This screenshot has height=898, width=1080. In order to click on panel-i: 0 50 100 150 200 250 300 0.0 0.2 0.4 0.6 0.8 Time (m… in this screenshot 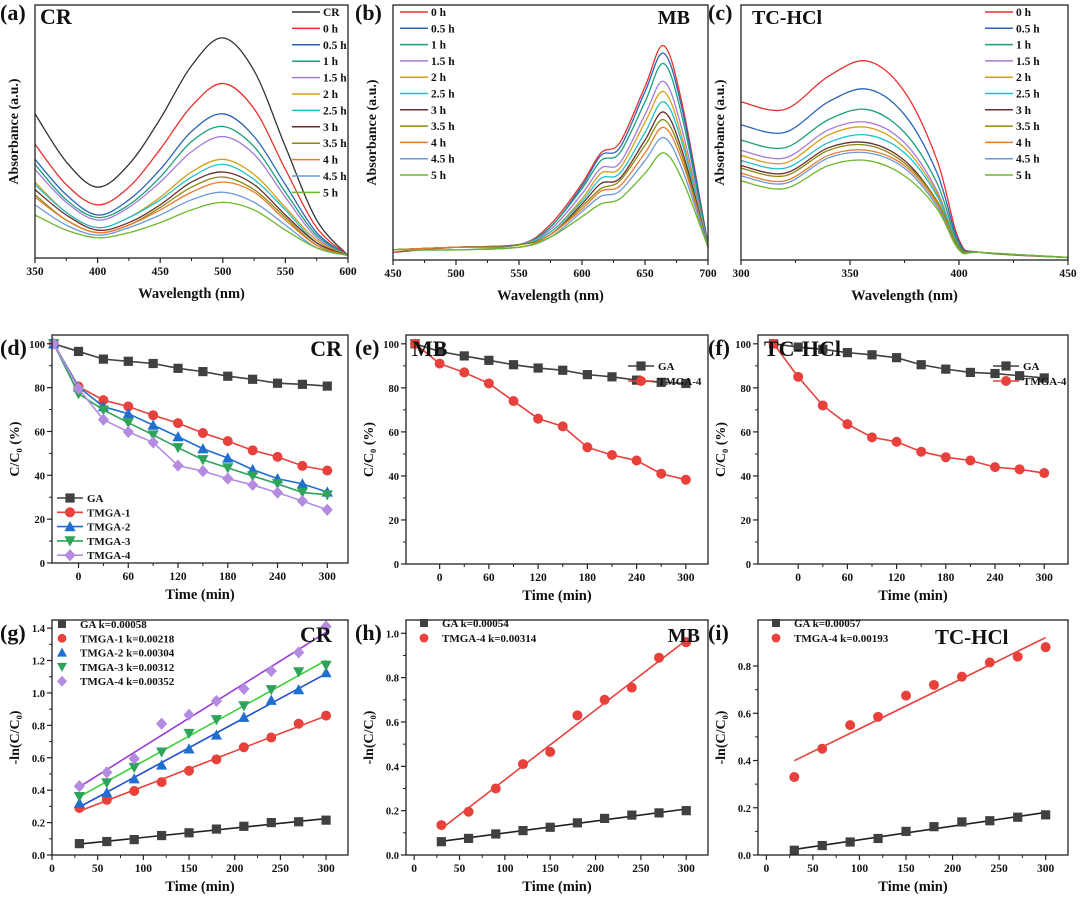, I will do `click(888, 756)`.